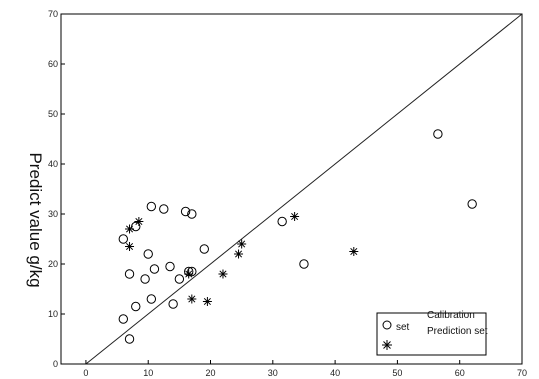  Describe the element at coordinates (387, 345) in the screenshot. I see `legend-prediction-marker` at that location.